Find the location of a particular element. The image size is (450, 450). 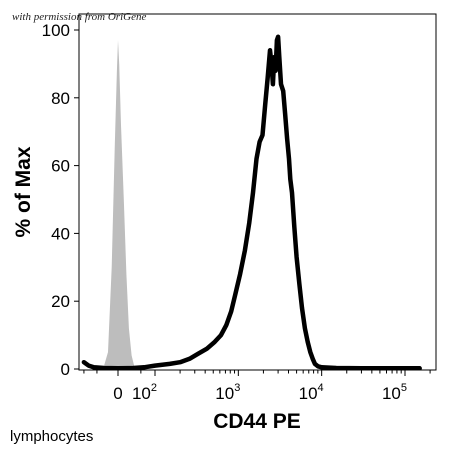

y-tick-label: 80 is located at coordinates (60, 98).